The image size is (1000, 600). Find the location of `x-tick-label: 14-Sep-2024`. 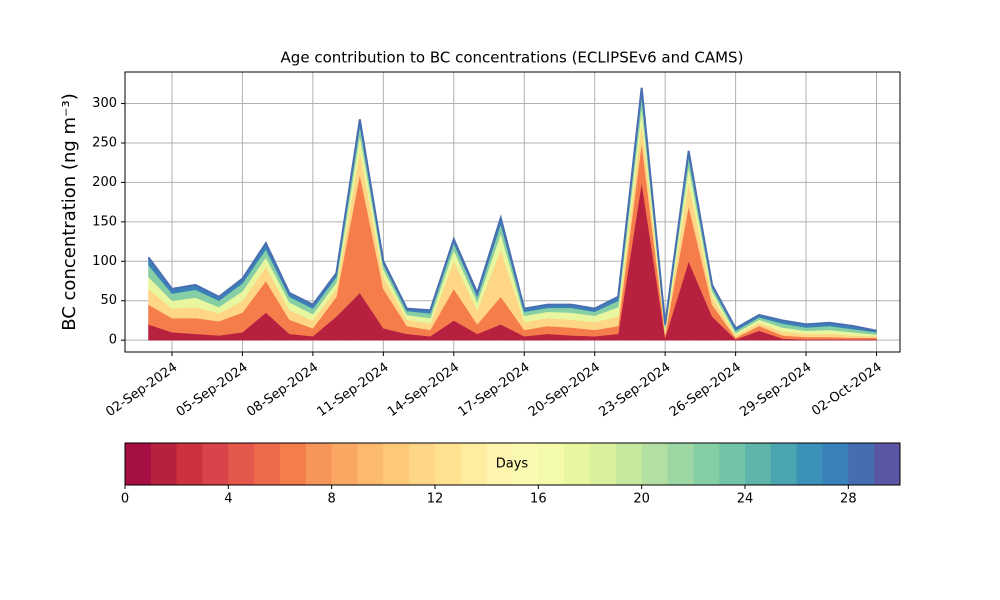

x-tick-label: 14-Sep-2024 is located at coordinates (423, 390).